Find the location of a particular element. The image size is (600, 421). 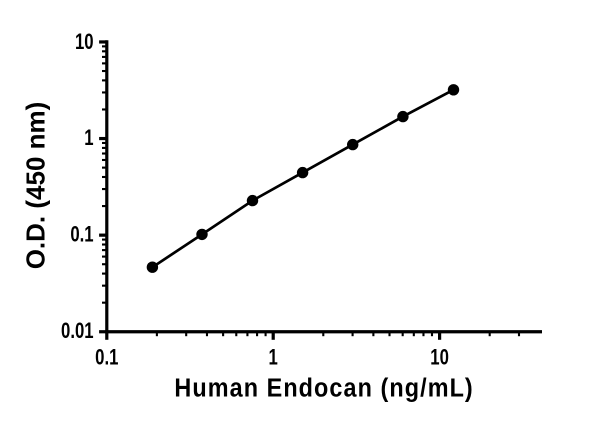

svg-text: 0.01 is located at coordinates (77, 331).